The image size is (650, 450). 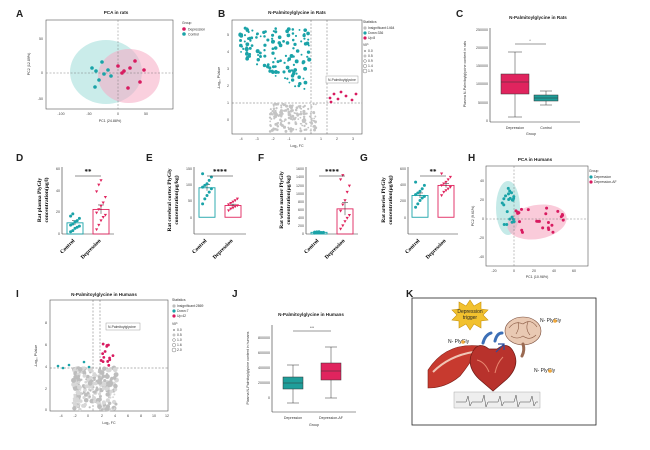 What do you see at coordinates (88, 207) in the screenshot?
I see `panel-d-marks` at bounding box center [88, 207].